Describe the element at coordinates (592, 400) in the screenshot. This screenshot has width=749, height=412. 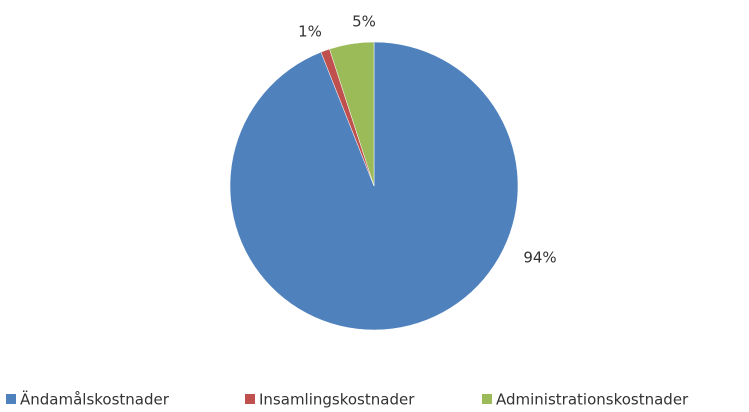
I see `legend-label: Administrationskostnader` at that location.